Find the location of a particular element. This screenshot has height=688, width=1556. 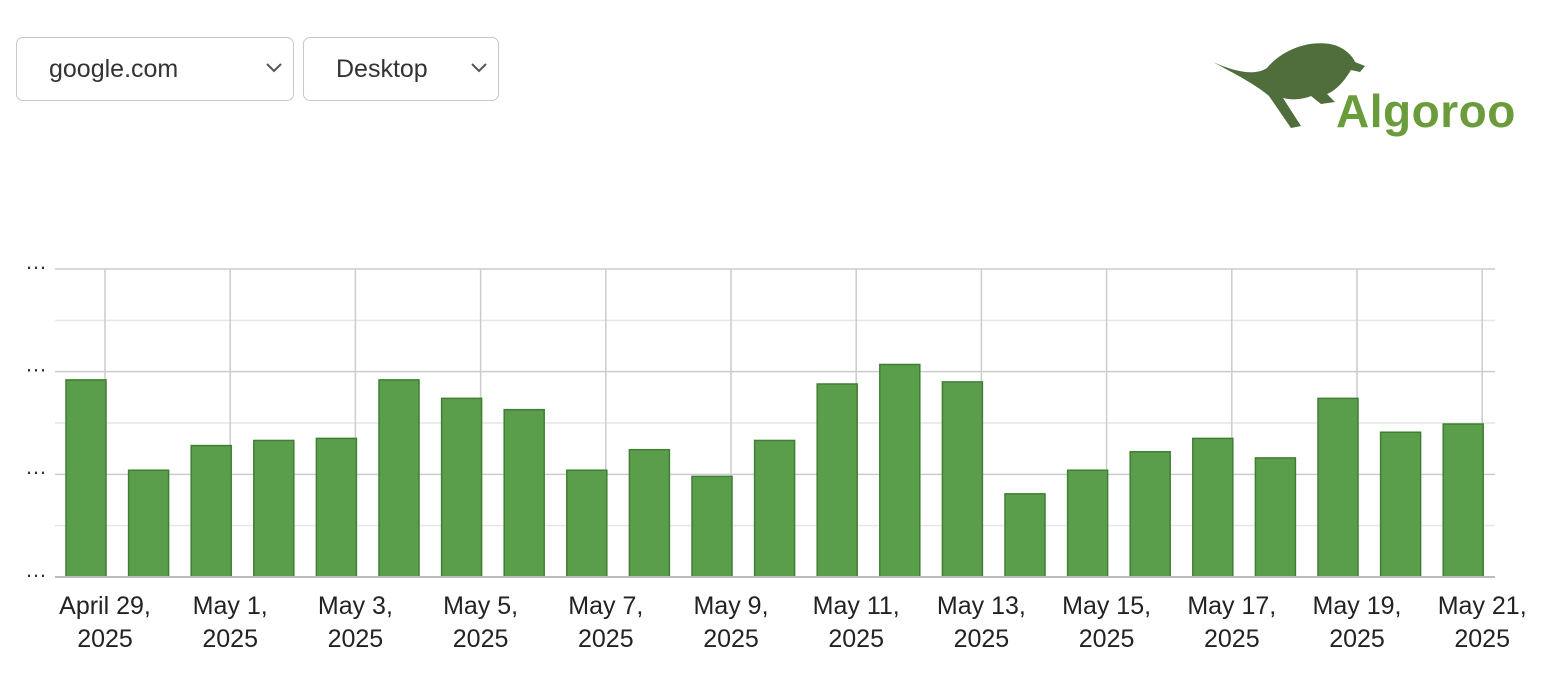

x-tick-label: May 5, 2025 is located at coordinates (481, 622).